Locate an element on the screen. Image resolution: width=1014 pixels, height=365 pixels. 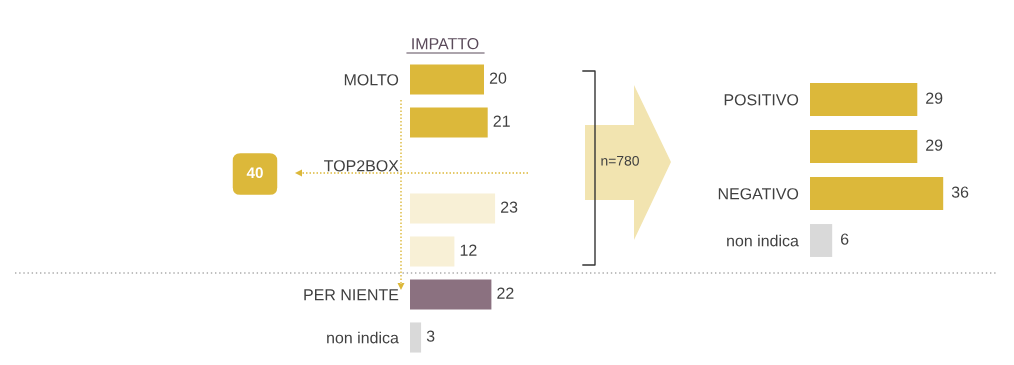
data-label: 20 is located at coordinates (498, 78).